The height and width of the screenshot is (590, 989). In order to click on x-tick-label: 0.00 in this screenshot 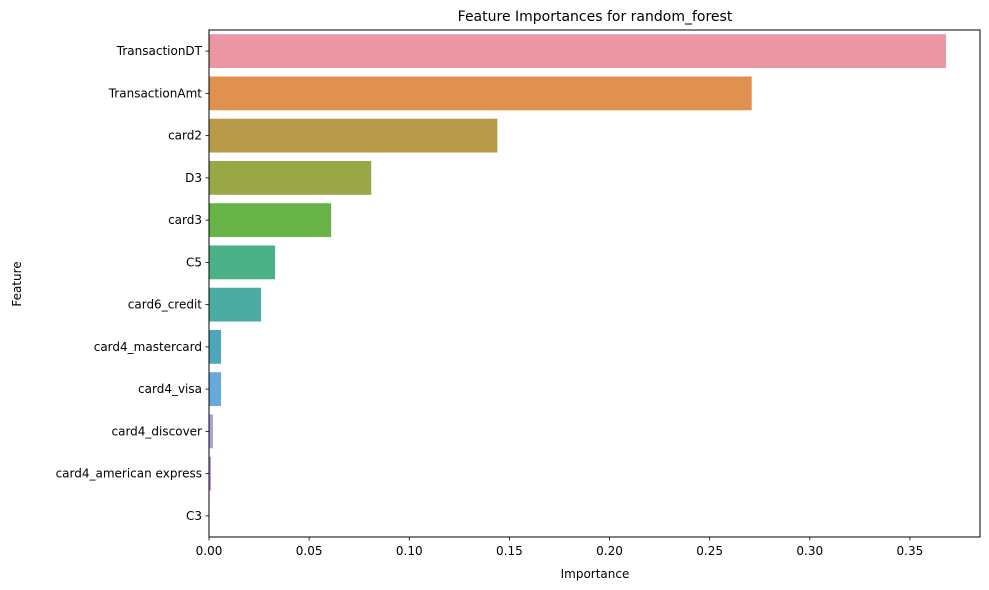, I will do `click(209, 551)`.